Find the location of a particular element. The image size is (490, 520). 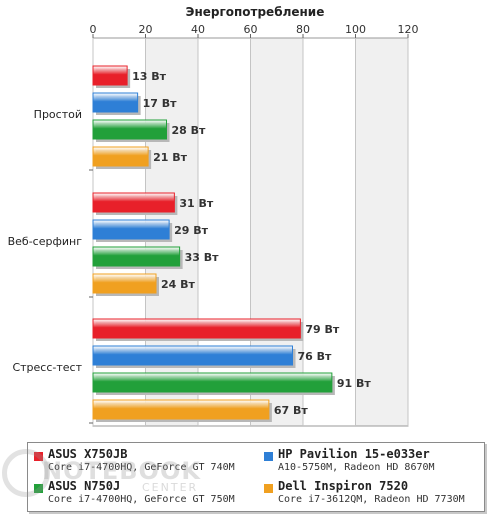

legend-series-name: ASUS N750J is located at coordinates (84, 486).